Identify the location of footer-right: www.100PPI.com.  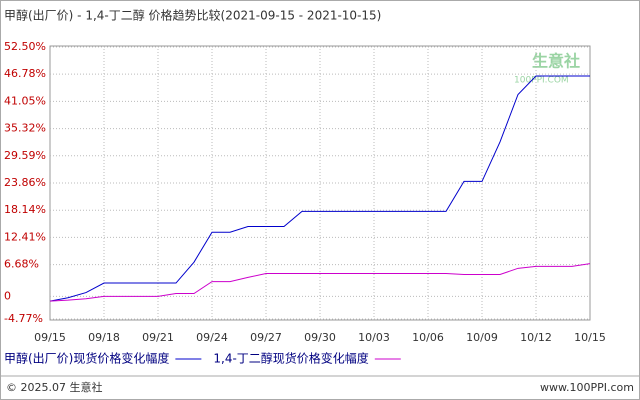
(587, 387).